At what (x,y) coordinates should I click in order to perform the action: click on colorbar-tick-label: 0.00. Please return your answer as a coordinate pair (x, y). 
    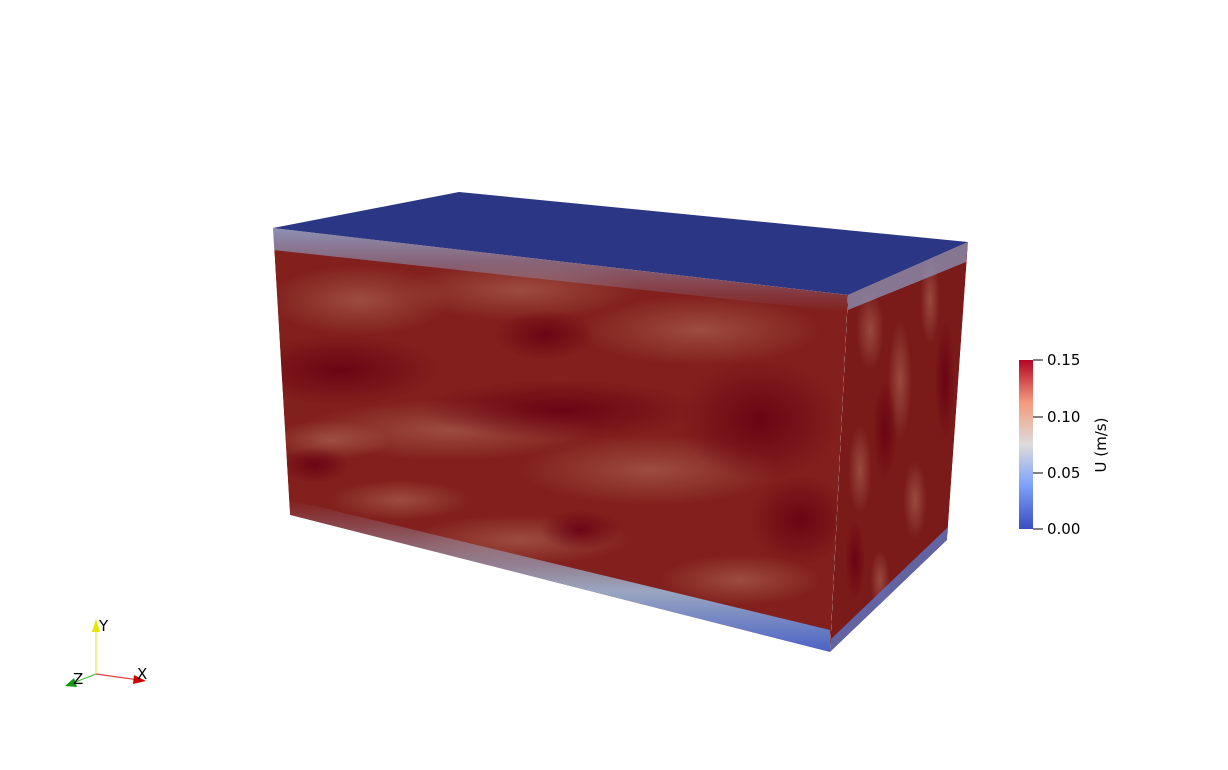
    Looking at the image, I should click on (1063, 529).